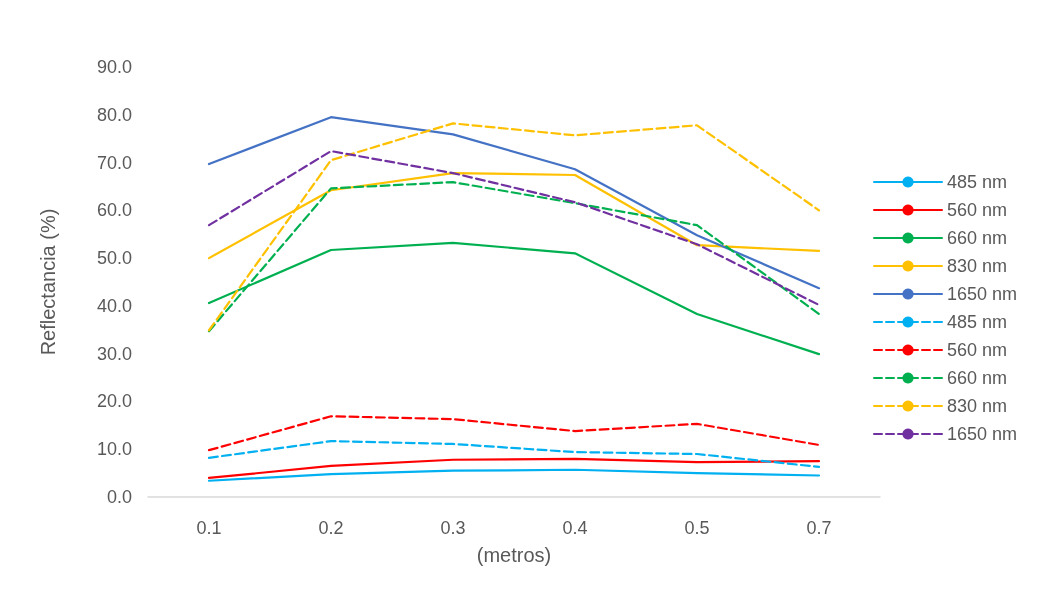  What do you see at coordinates (697, 528) in the screenshot?
I see `x-tick-label: 0.5` at bounding box center [697, 528].